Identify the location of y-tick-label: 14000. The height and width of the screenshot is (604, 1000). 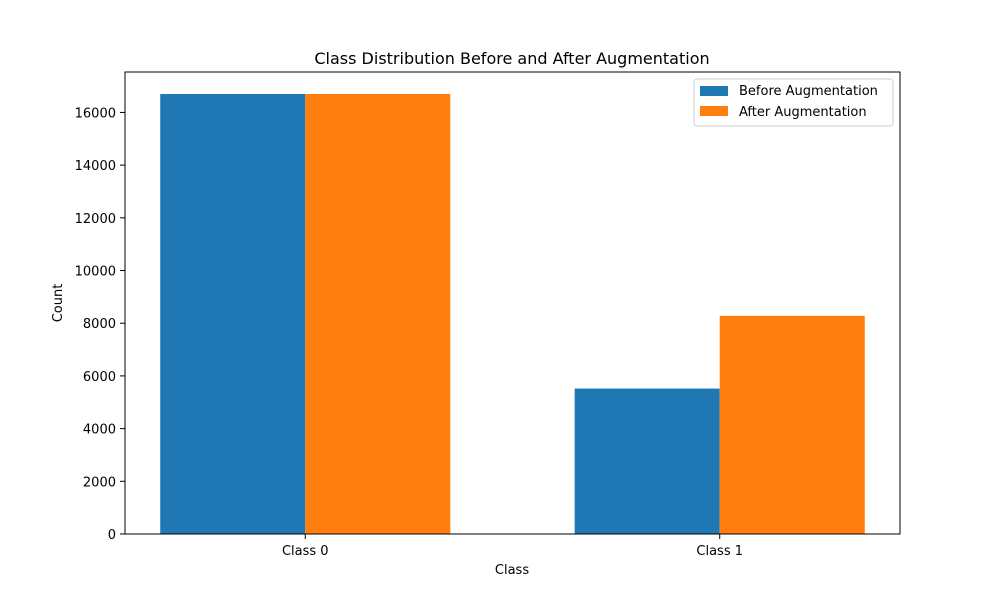
(95, 166).